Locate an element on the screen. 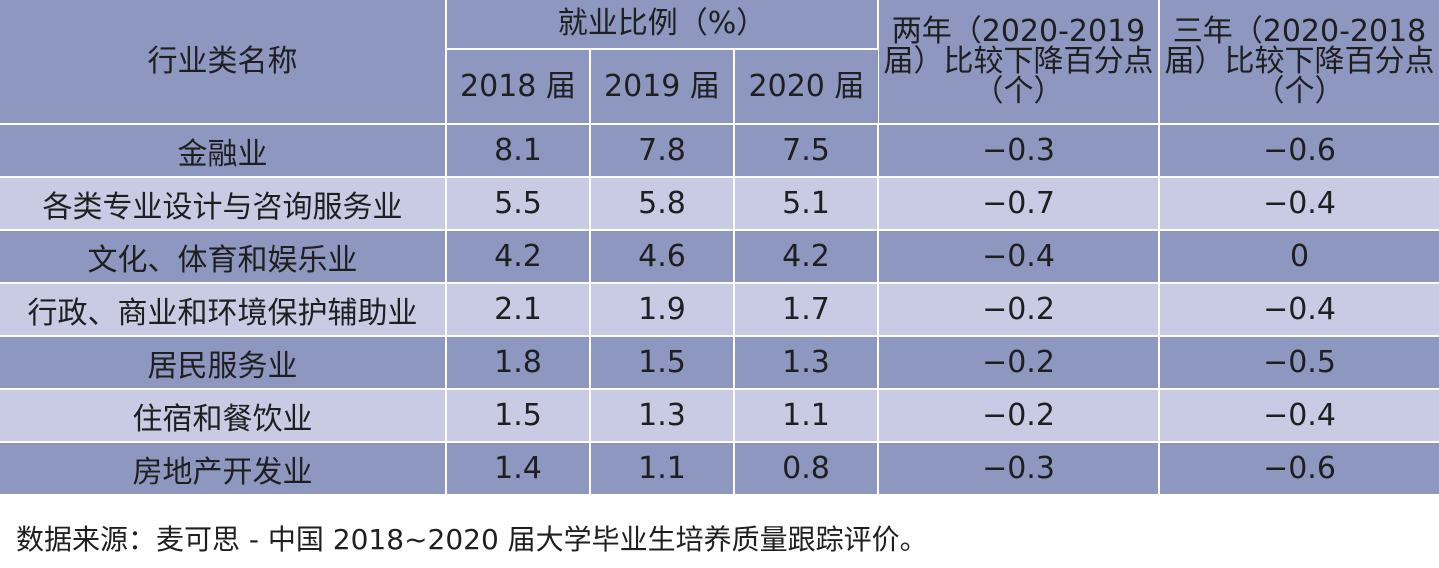  table-row: 居民服务业 1.8 1.5 1.3 −0.2 −0.5 is located at coordinates (719, 363).